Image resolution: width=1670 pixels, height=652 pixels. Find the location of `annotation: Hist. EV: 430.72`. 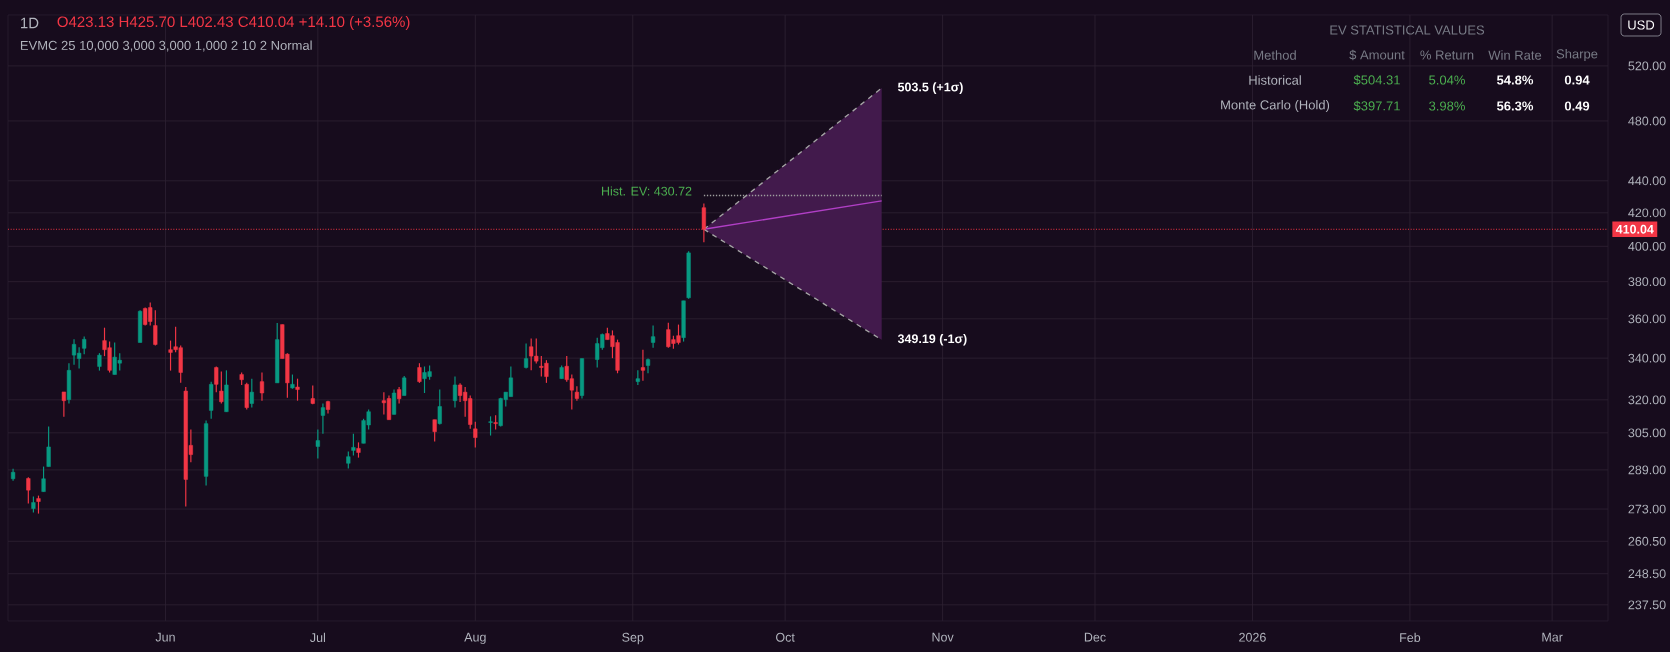

annotation: Hist. EV: 430.72 is located at coordinates (646, 191).